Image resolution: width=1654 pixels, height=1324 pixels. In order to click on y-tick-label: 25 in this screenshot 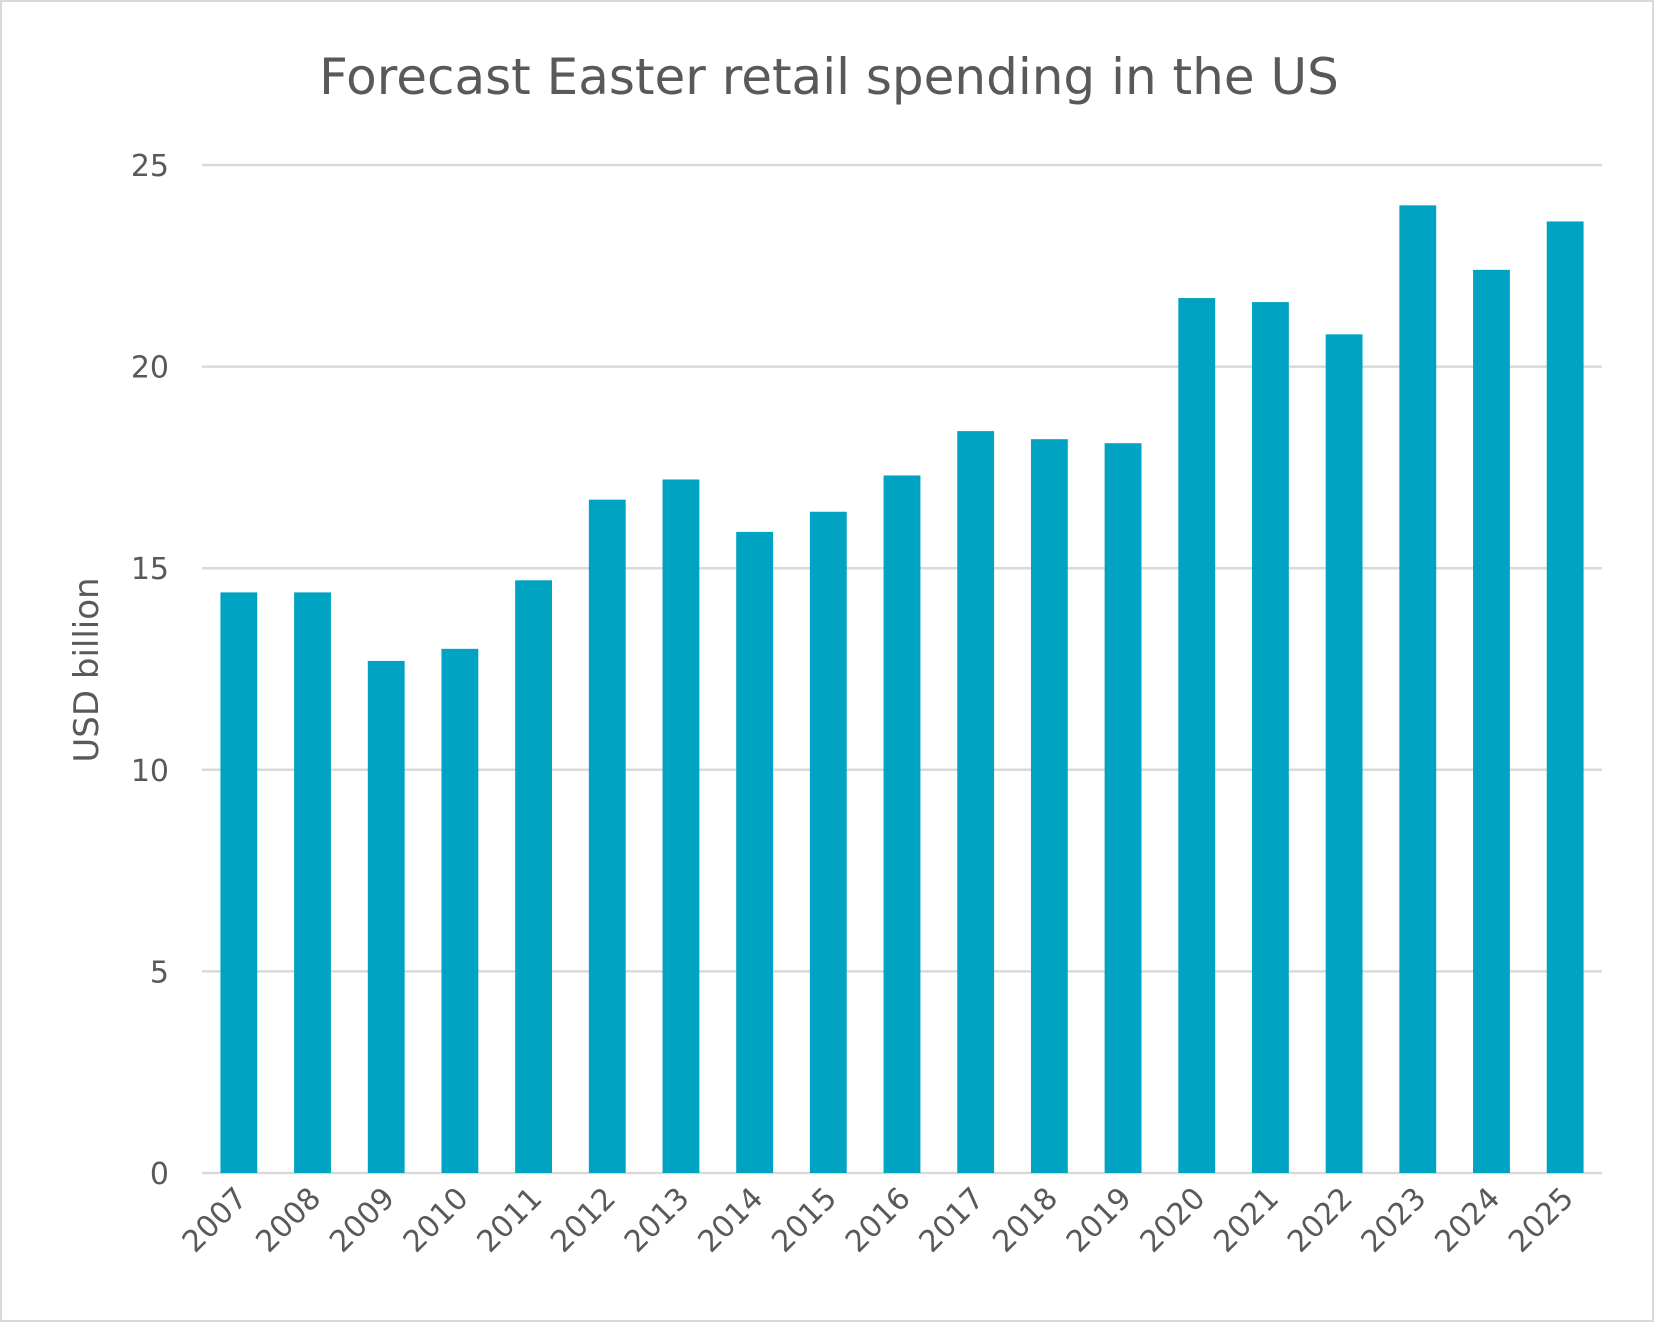, I will do `click(150, 166)`.